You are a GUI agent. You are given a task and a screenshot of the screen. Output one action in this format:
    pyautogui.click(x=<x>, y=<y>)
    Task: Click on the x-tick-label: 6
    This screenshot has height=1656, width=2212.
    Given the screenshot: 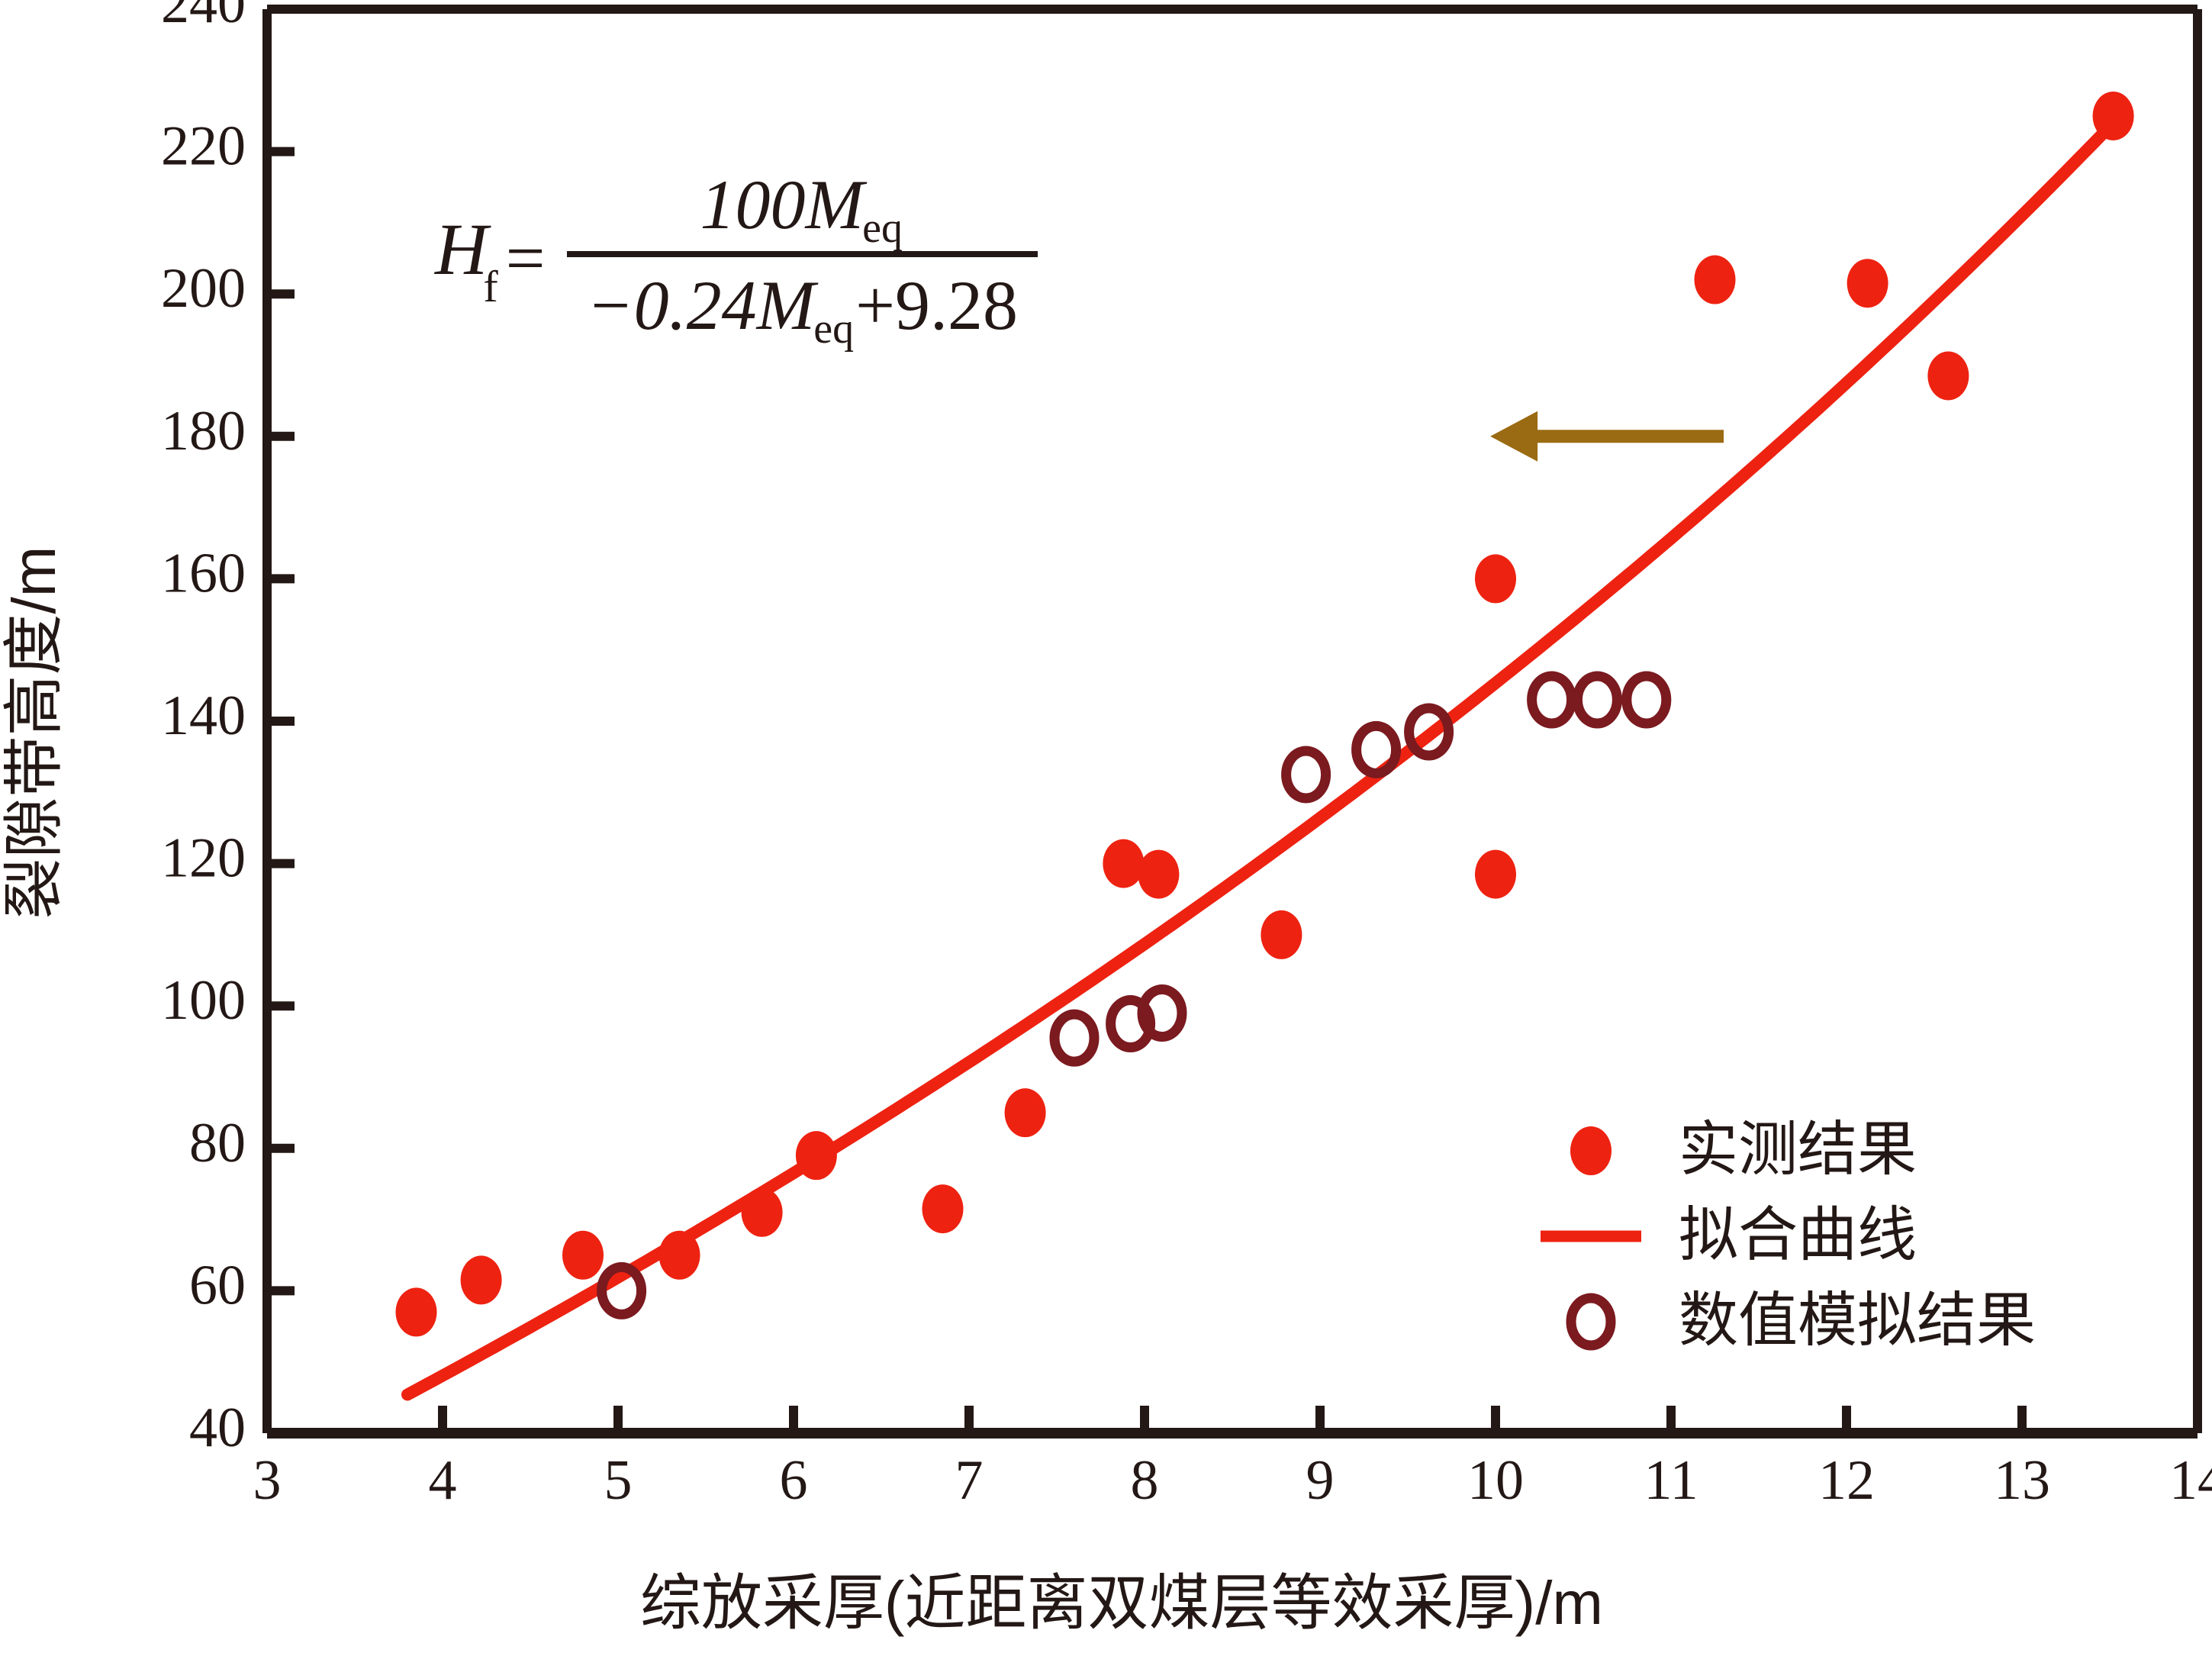 What is the action you would take?
    pyautogui.click(x=794, y=1480)
    